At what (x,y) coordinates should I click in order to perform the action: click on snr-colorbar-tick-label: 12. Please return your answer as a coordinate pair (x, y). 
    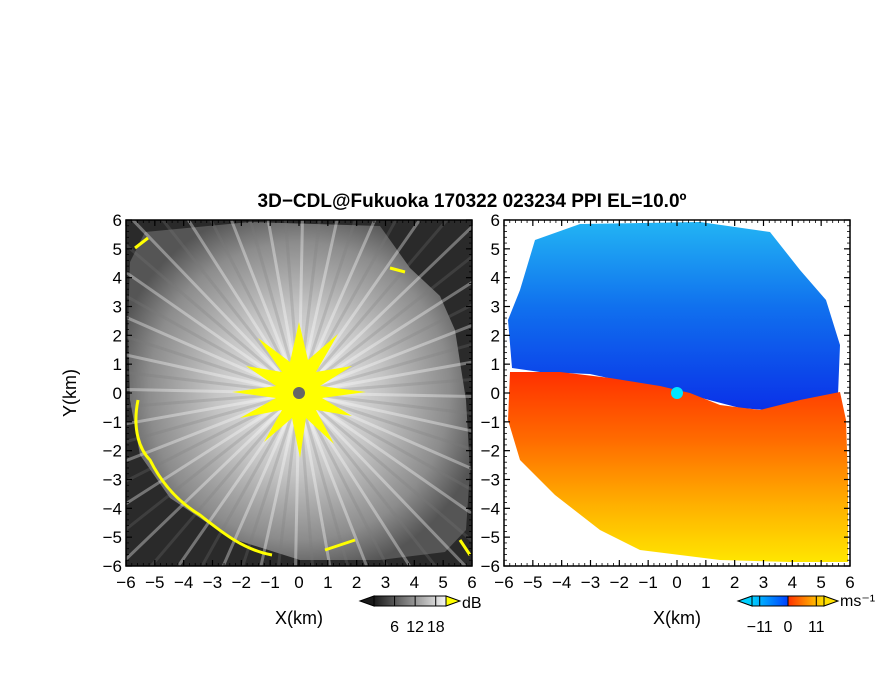
    Looking at the image, I should click on (415, 627).